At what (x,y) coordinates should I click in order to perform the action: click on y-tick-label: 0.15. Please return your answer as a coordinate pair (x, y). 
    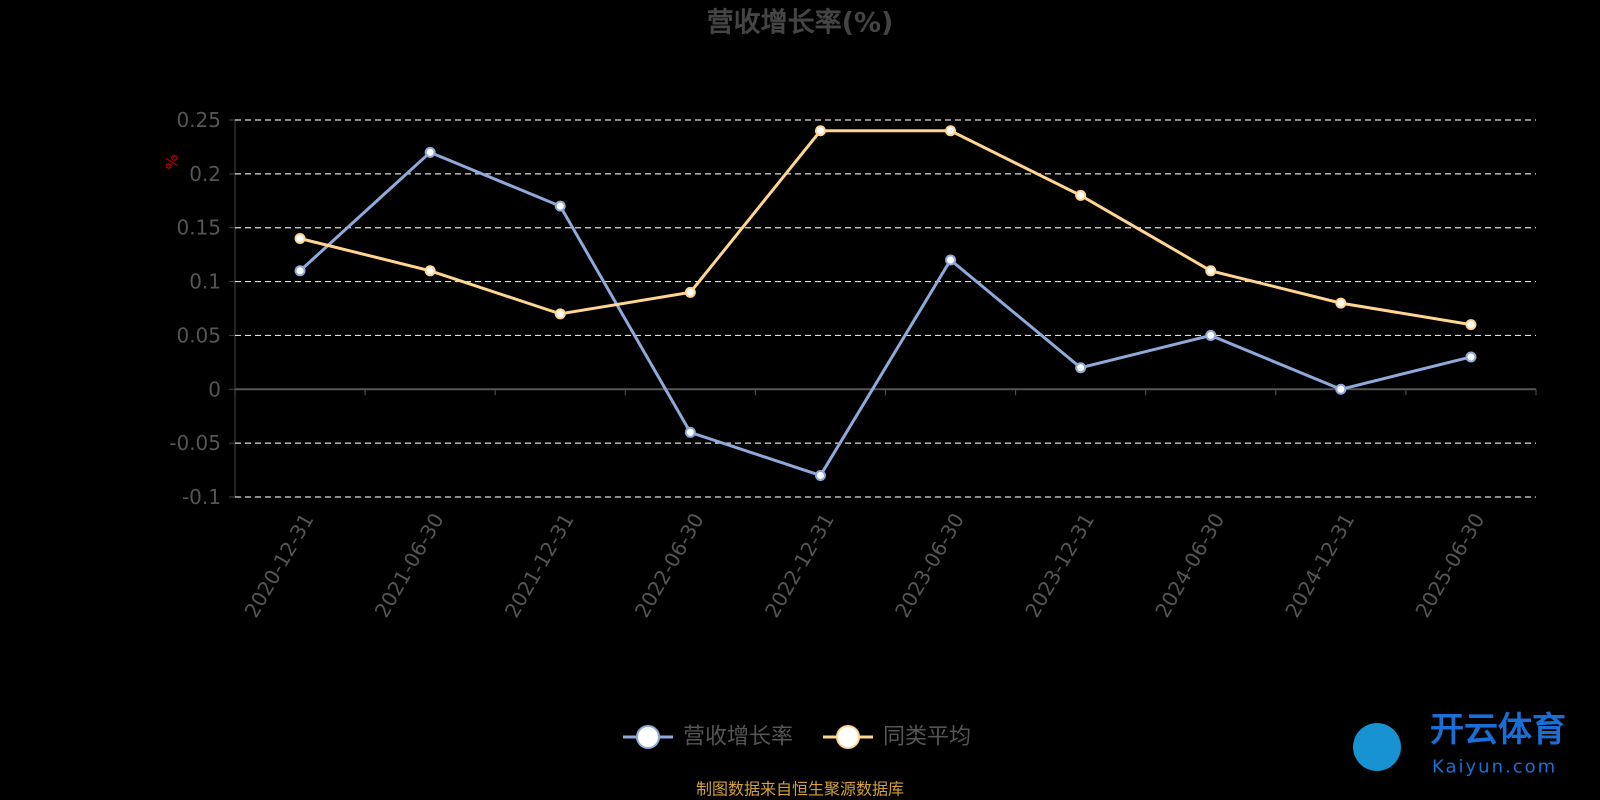
    Looking at the image, I should click on (198, 228).